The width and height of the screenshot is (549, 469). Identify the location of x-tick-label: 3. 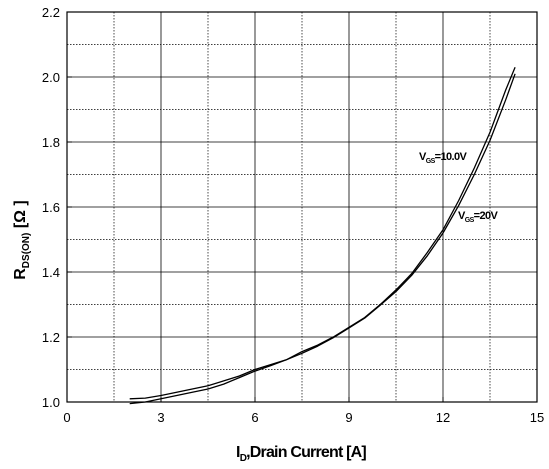
(160, 417).